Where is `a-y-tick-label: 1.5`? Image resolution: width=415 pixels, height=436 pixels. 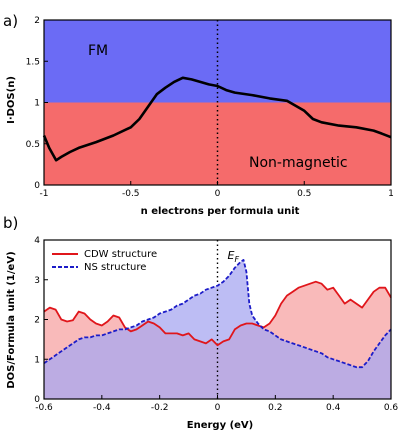
a-y-tick-label: 1.5 is located at coordinates (33, 62).